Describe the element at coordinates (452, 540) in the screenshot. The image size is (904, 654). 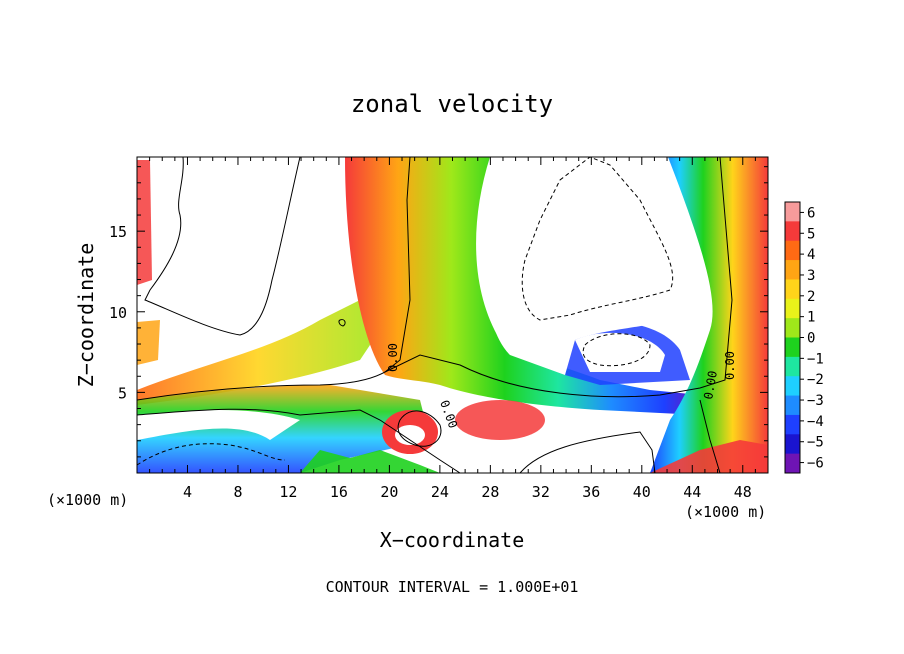
I see `x-axis-label: X−coordinate` at that location.